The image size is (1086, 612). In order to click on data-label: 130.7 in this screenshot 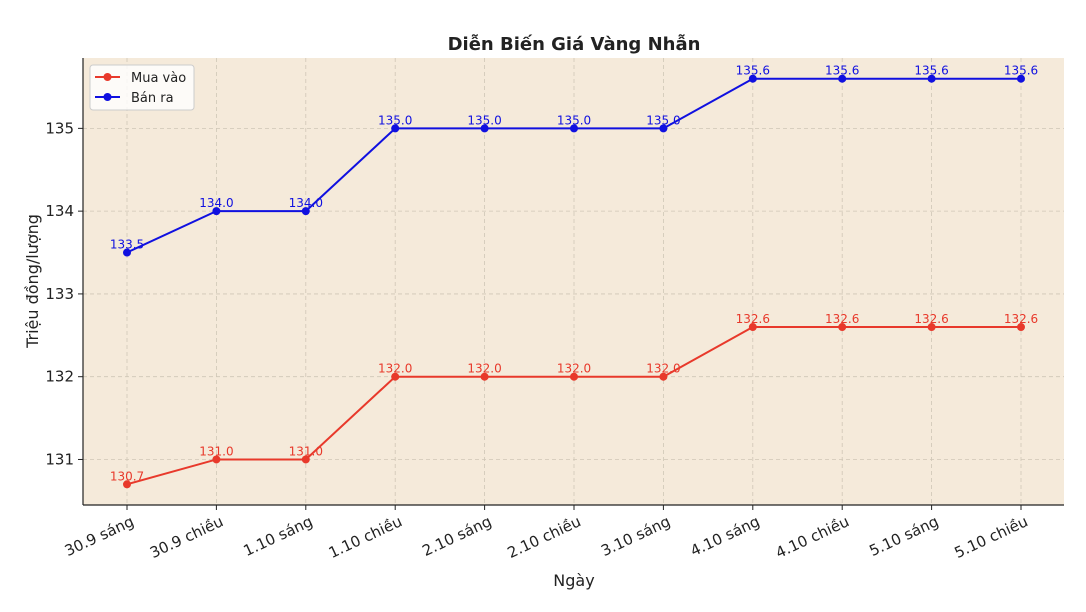, I will do `click(127, 476)`.